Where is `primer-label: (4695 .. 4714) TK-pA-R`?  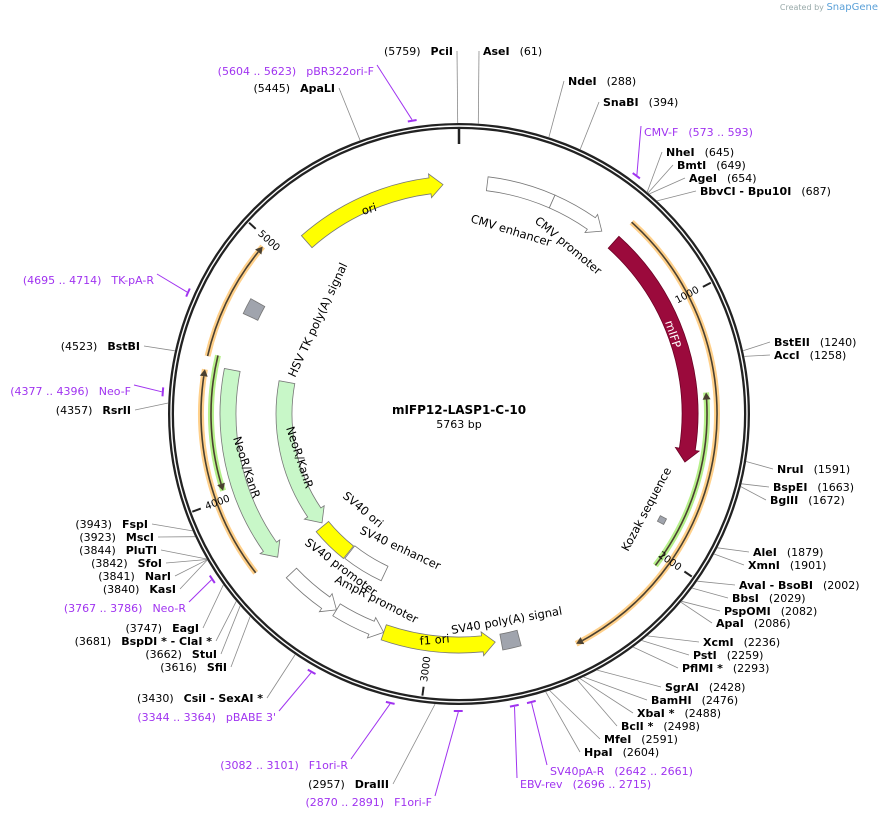 primer-label: (4695 .. 4714) TK-pA-R is located at coordinates (89, 280).